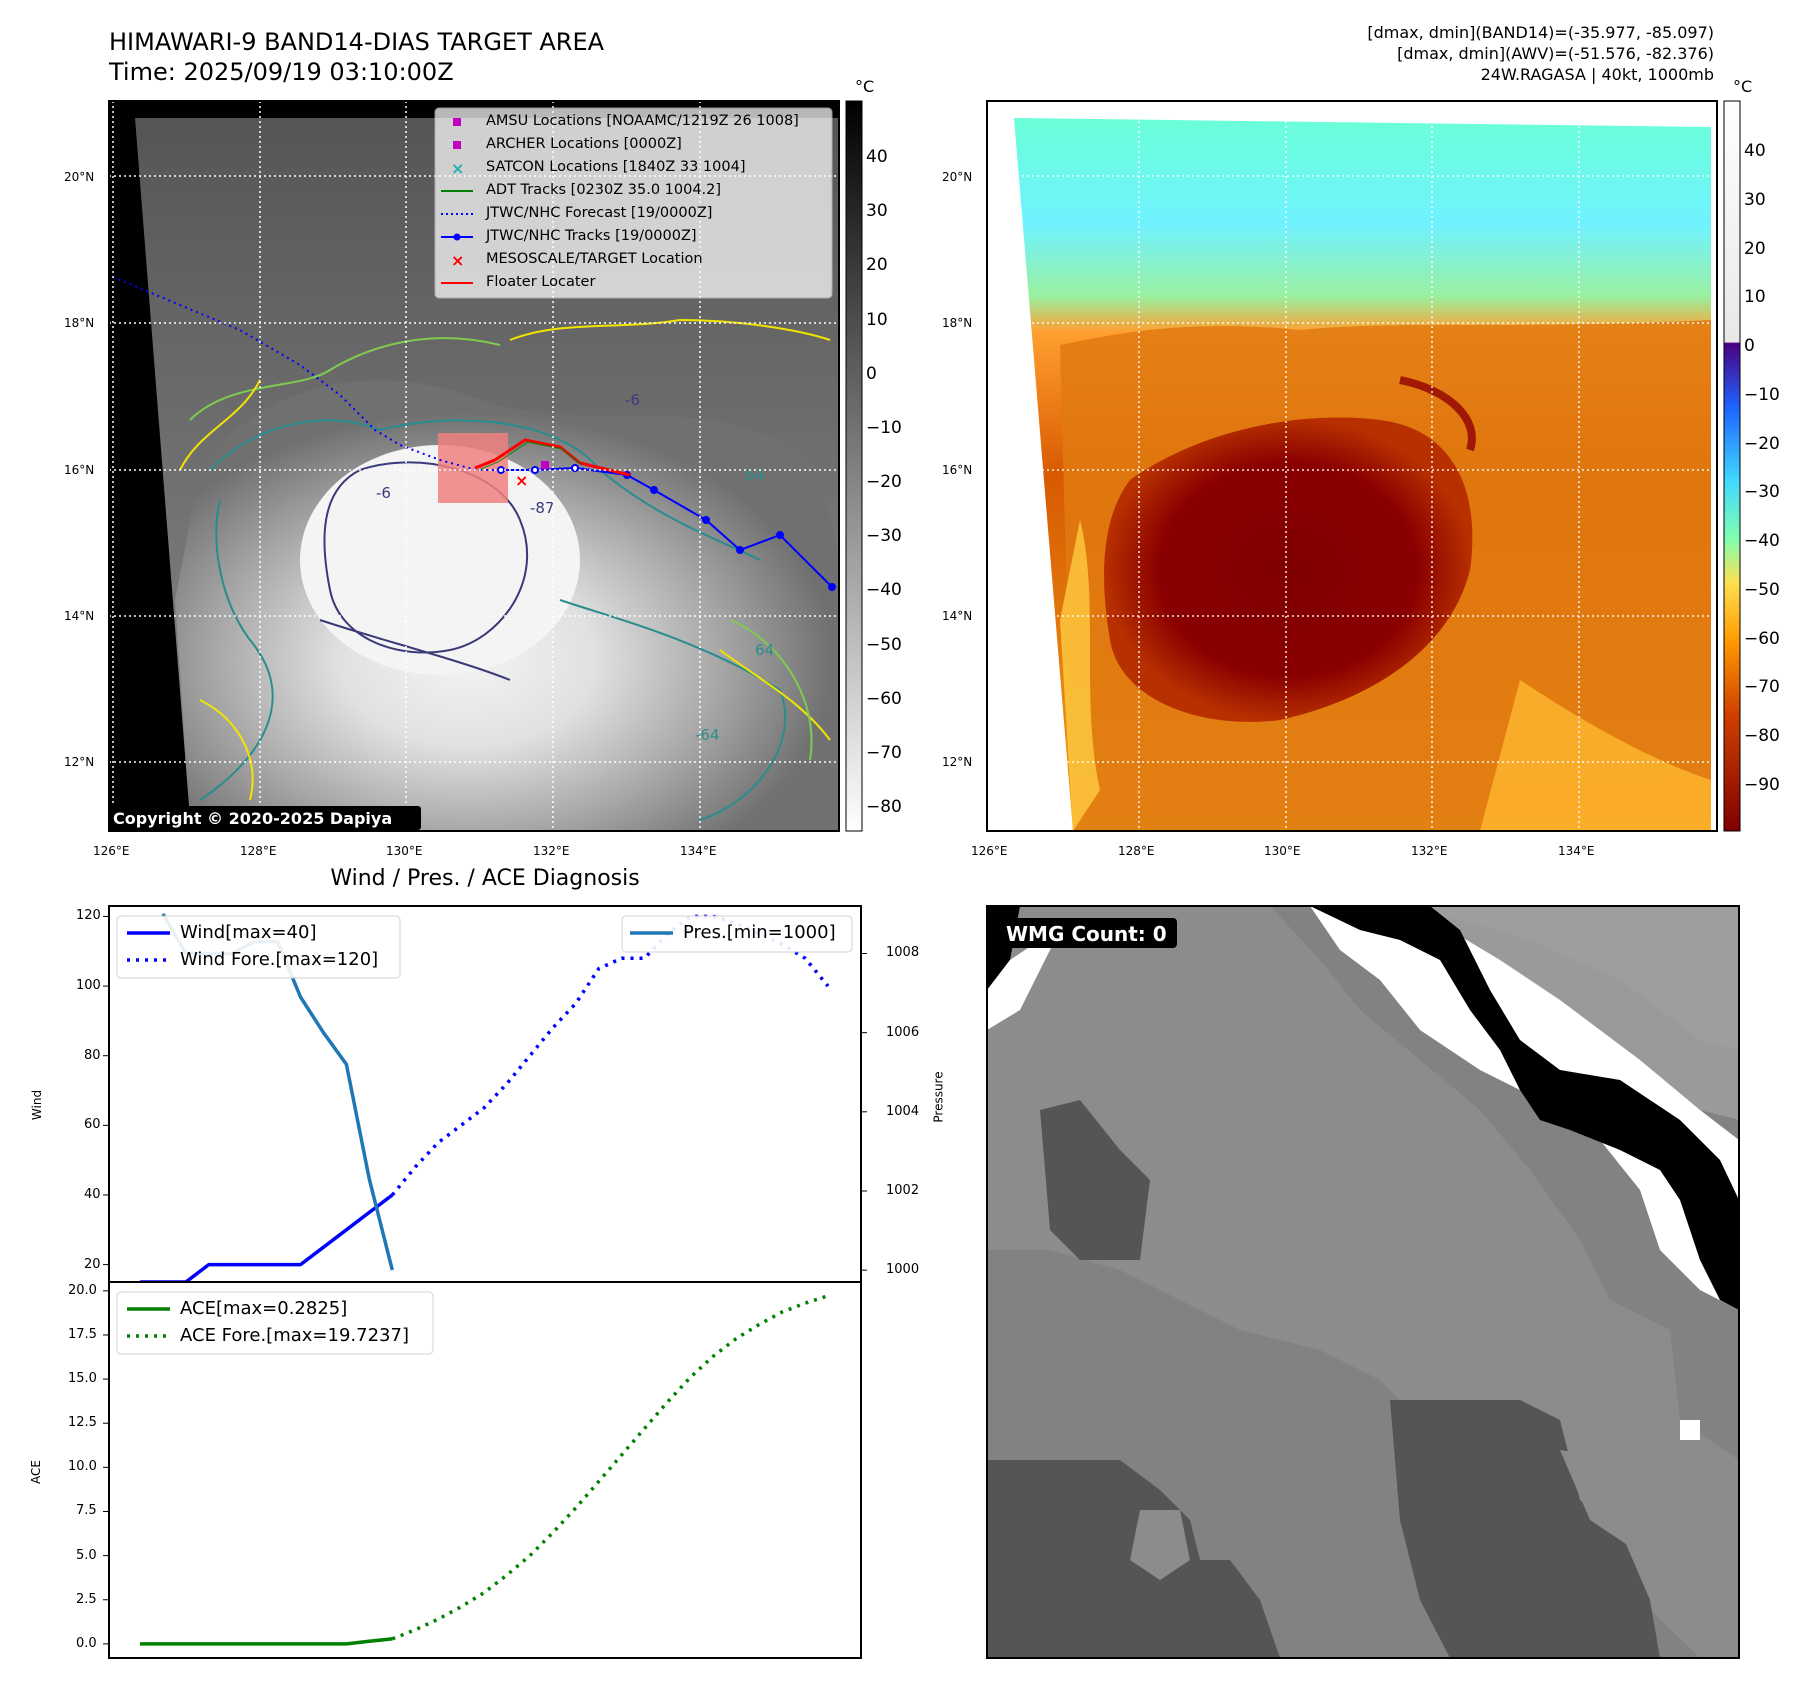  Describe the element at coordinates (88, 986) in the screenshot. I see `wind-tick: 100` at that location.